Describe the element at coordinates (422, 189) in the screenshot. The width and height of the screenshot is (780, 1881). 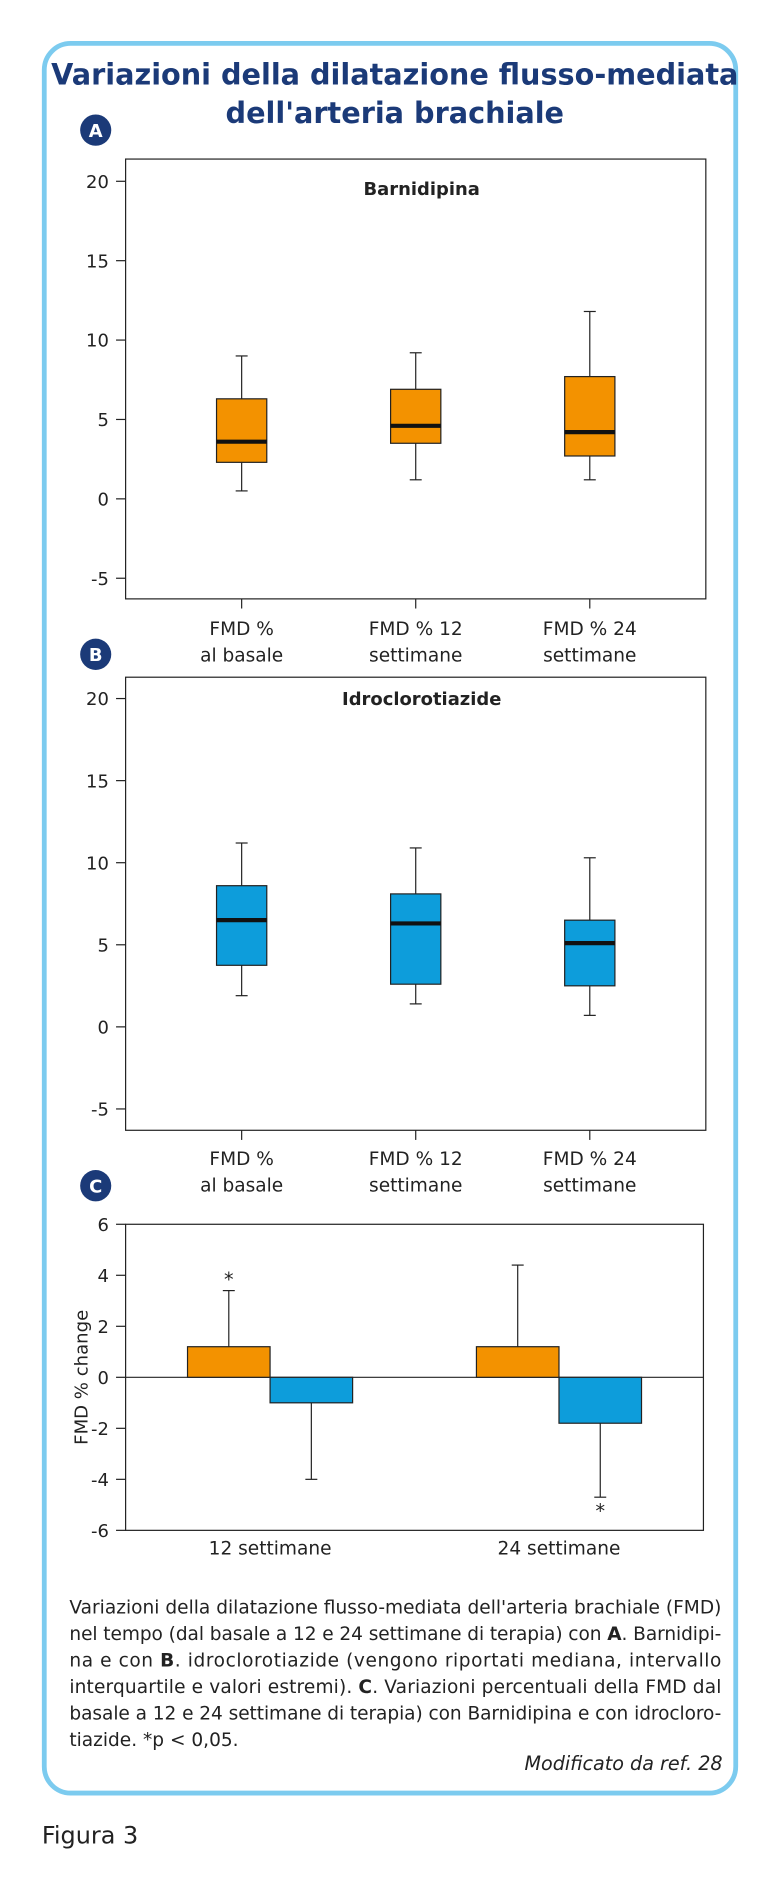
I see `chart-title: Barnidipina` at that location.